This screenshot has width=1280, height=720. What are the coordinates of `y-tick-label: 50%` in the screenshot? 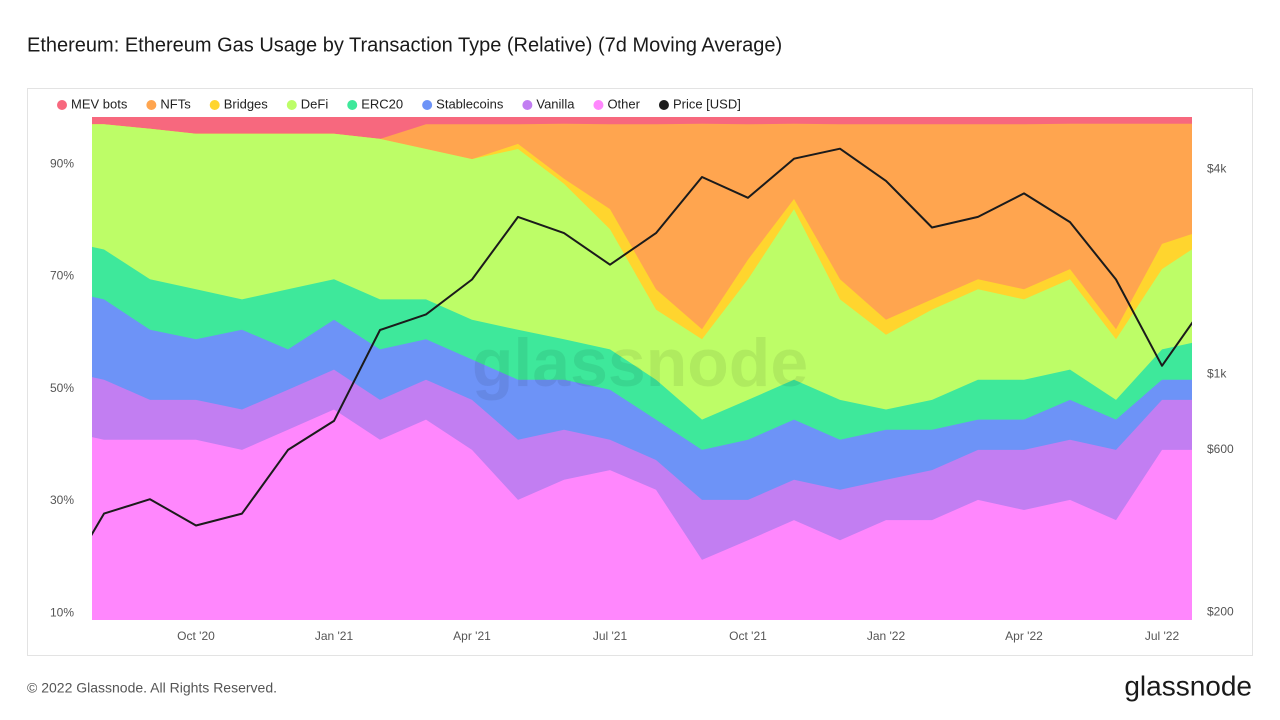 It's located at (62, 388).